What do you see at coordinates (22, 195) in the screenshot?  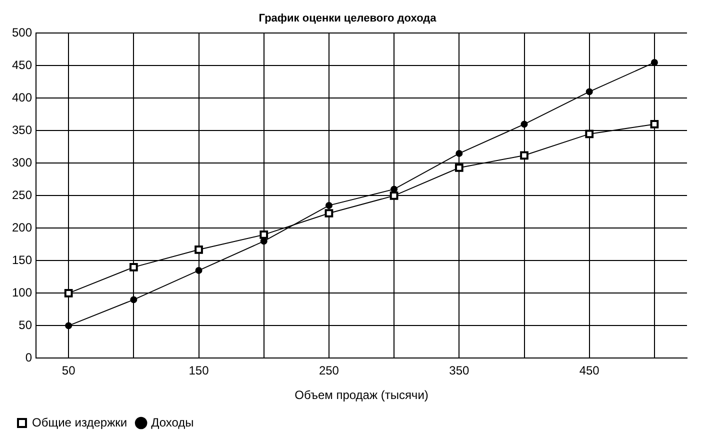 I see `y-tick-label: 250` at bounding box center [22, 195].